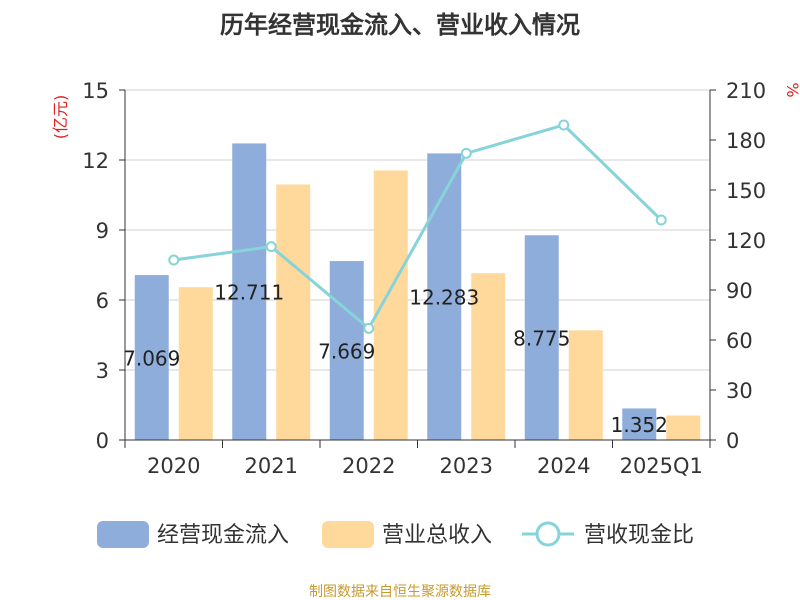 This screenshot has height=600, width=800. Describe the element at coordinates (739, 341) in the screenshot. I see `y-right-tick-label: 60` at that location.